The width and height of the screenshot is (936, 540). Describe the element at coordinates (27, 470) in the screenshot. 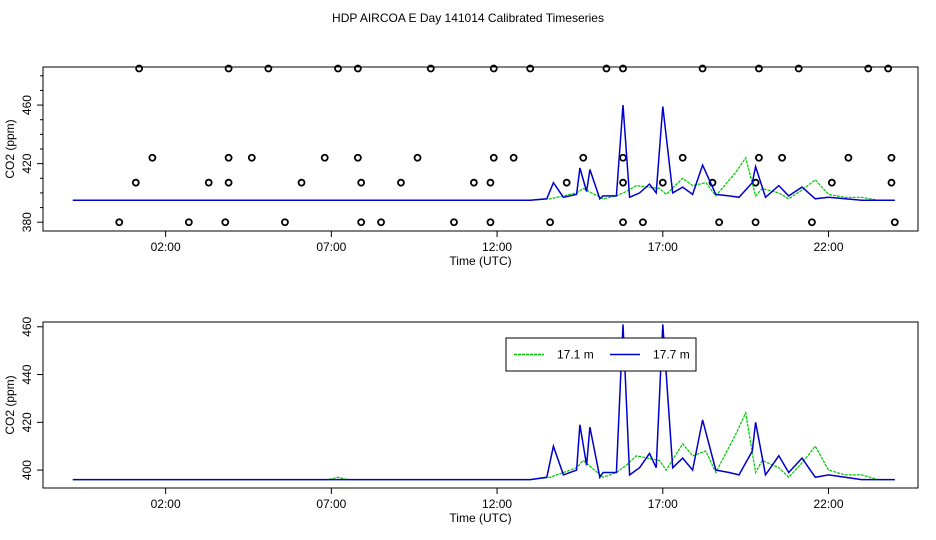

I see `y-tick-label: 400` at that location.